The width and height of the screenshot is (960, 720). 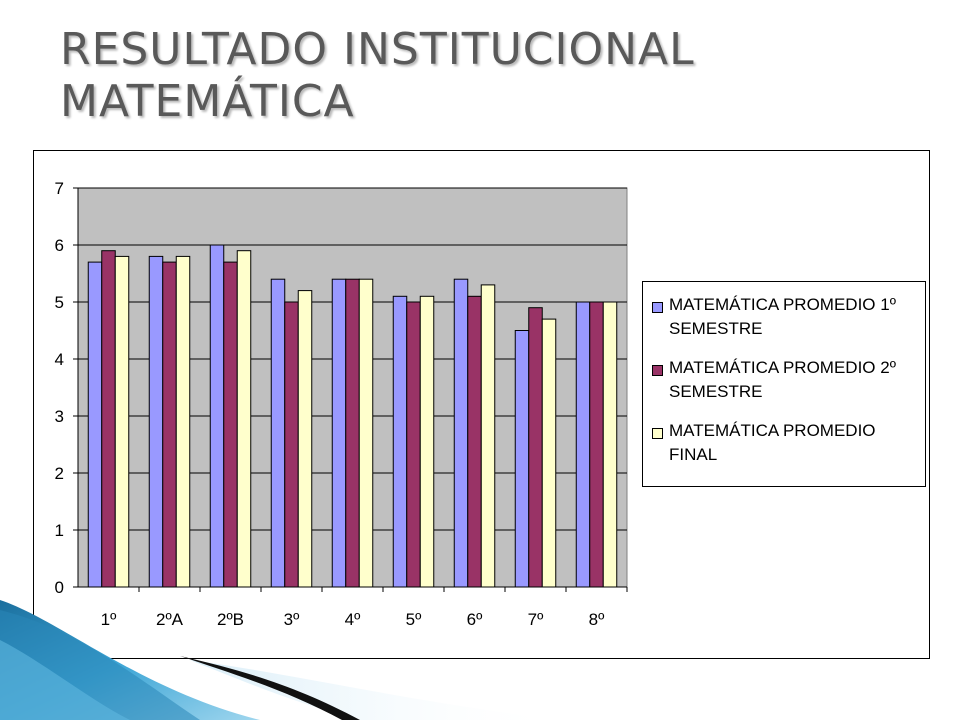 I want to click on x-tick-label: 6º, so click(x=475, y=619).